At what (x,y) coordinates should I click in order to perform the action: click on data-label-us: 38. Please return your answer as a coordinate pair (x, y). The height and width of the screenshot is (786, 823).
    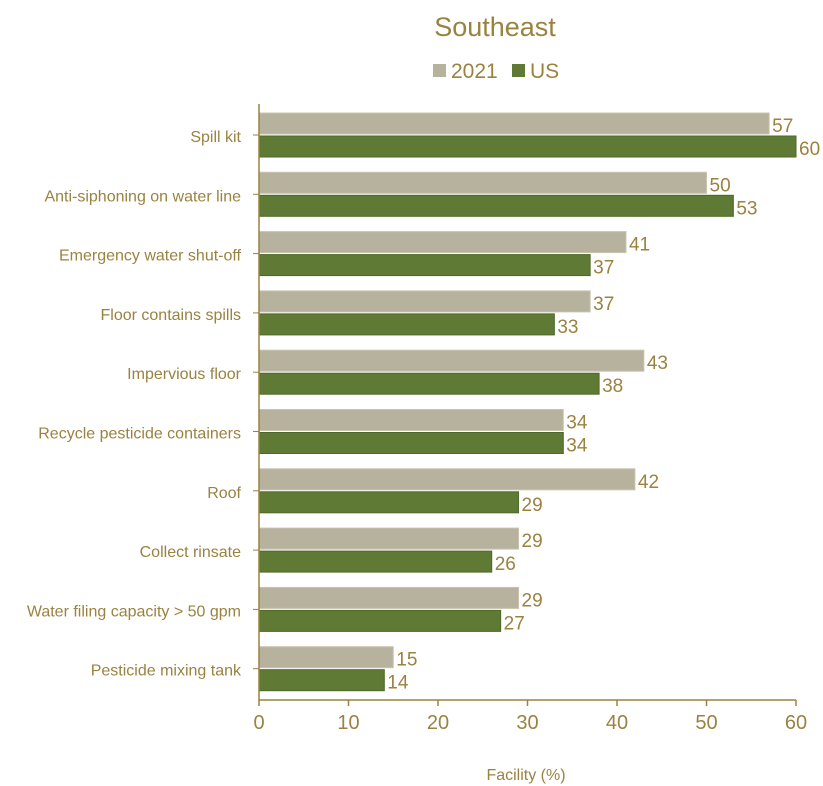
    Looking at the image, I should click on (612, 386).